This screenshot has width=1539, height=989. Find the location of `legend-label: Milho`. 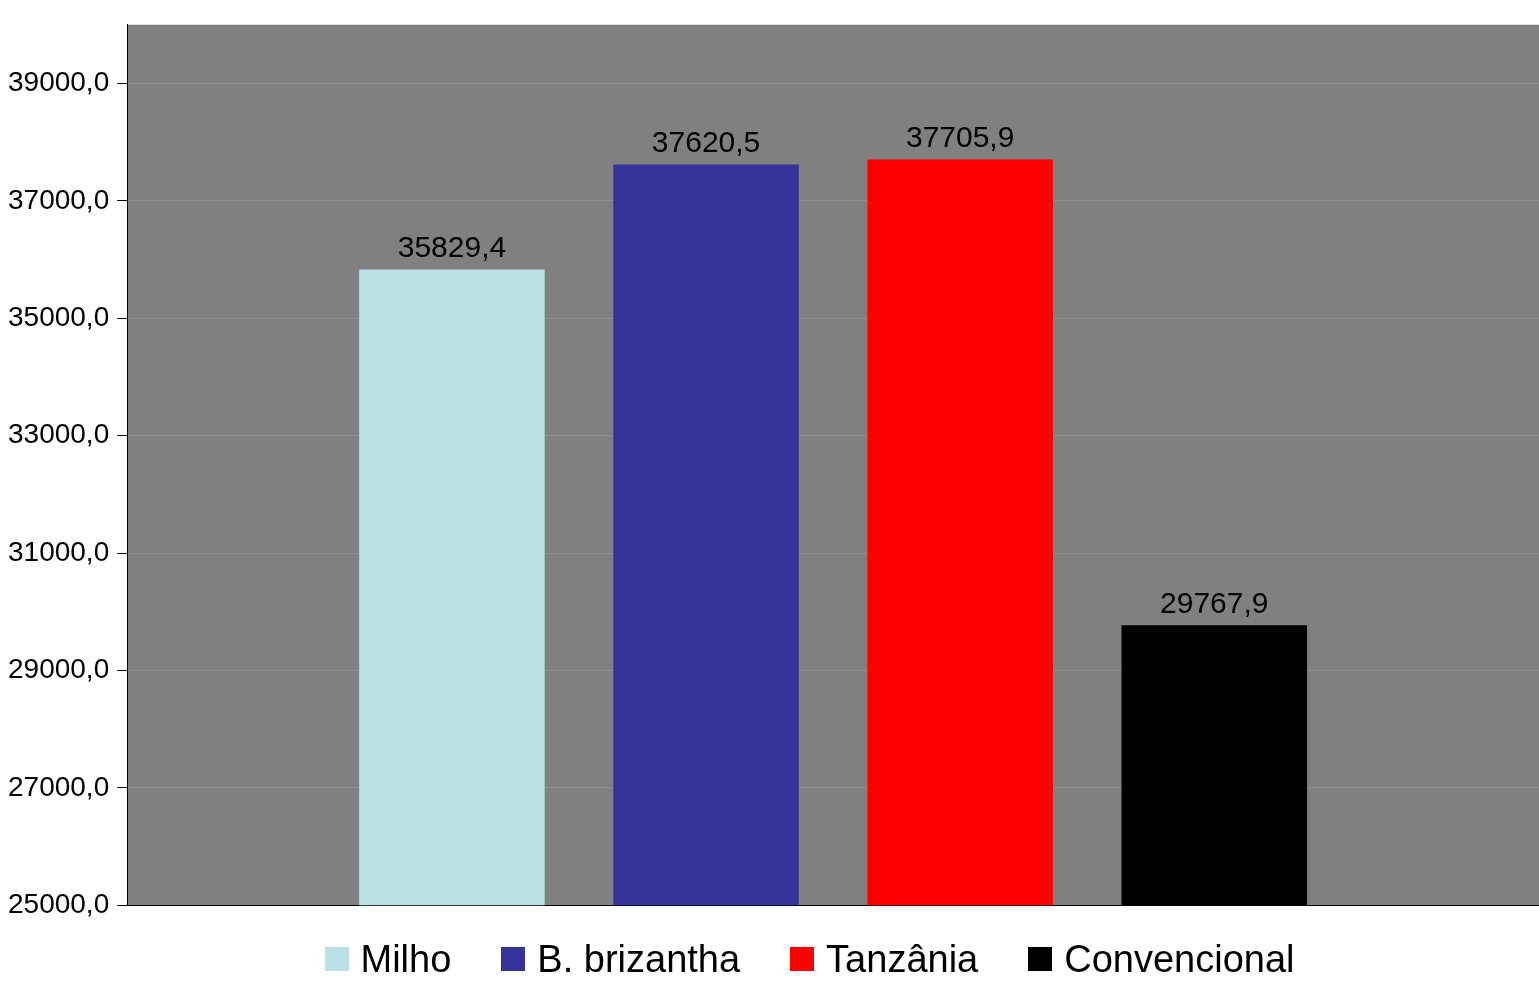

legend-label: Milho is located at coordinates (406, 959).